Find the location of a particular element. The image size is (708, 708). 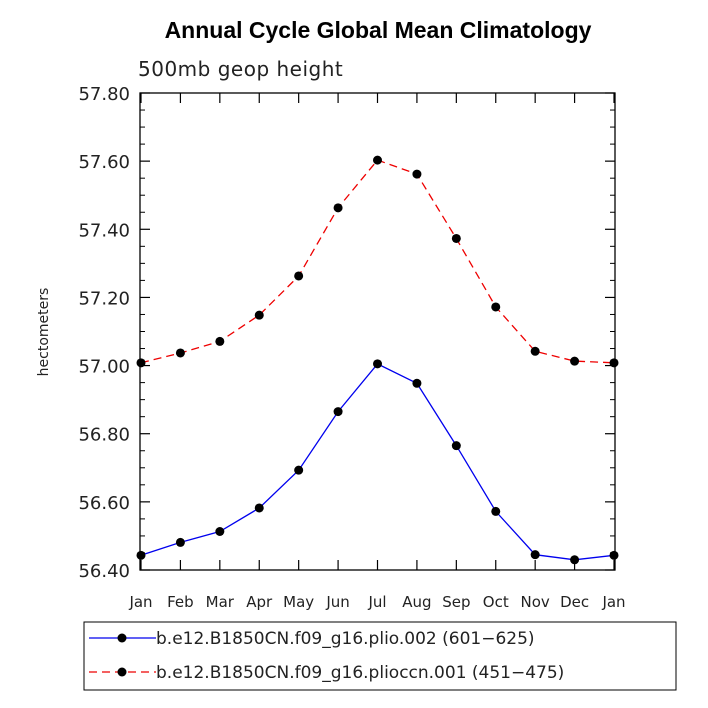

x-tick-label: Dec is located at coordinates (574, 602).